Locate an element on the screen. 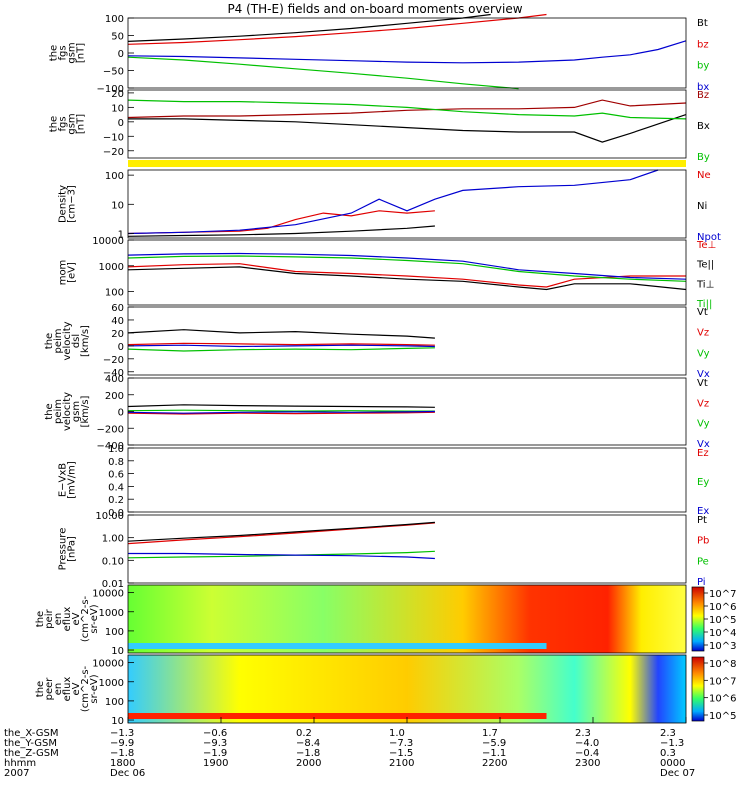 The image size is (750, 800). colorbar-tick-label: 10^5 is located at coordinates (722, 716).